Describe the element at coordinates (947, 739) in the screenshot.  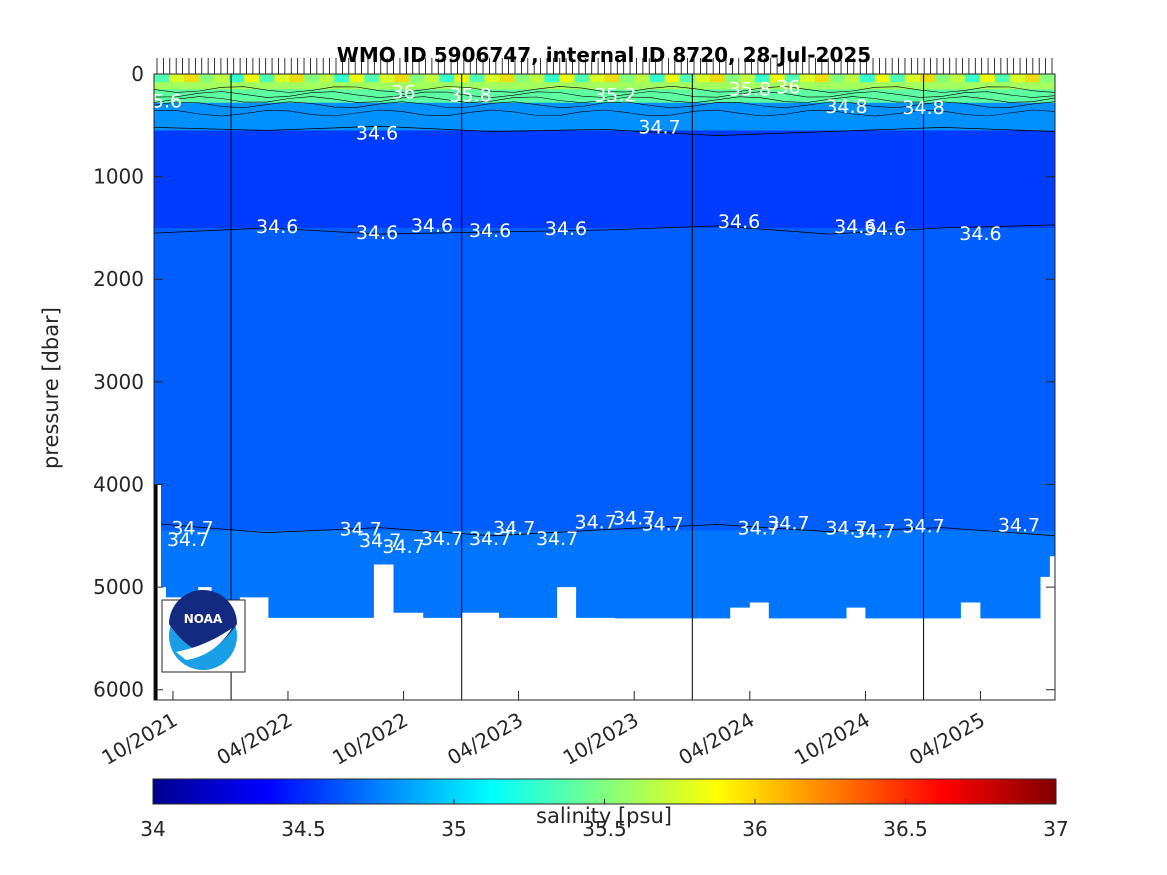
I see `x-tick-label: 04/2025` at that location.